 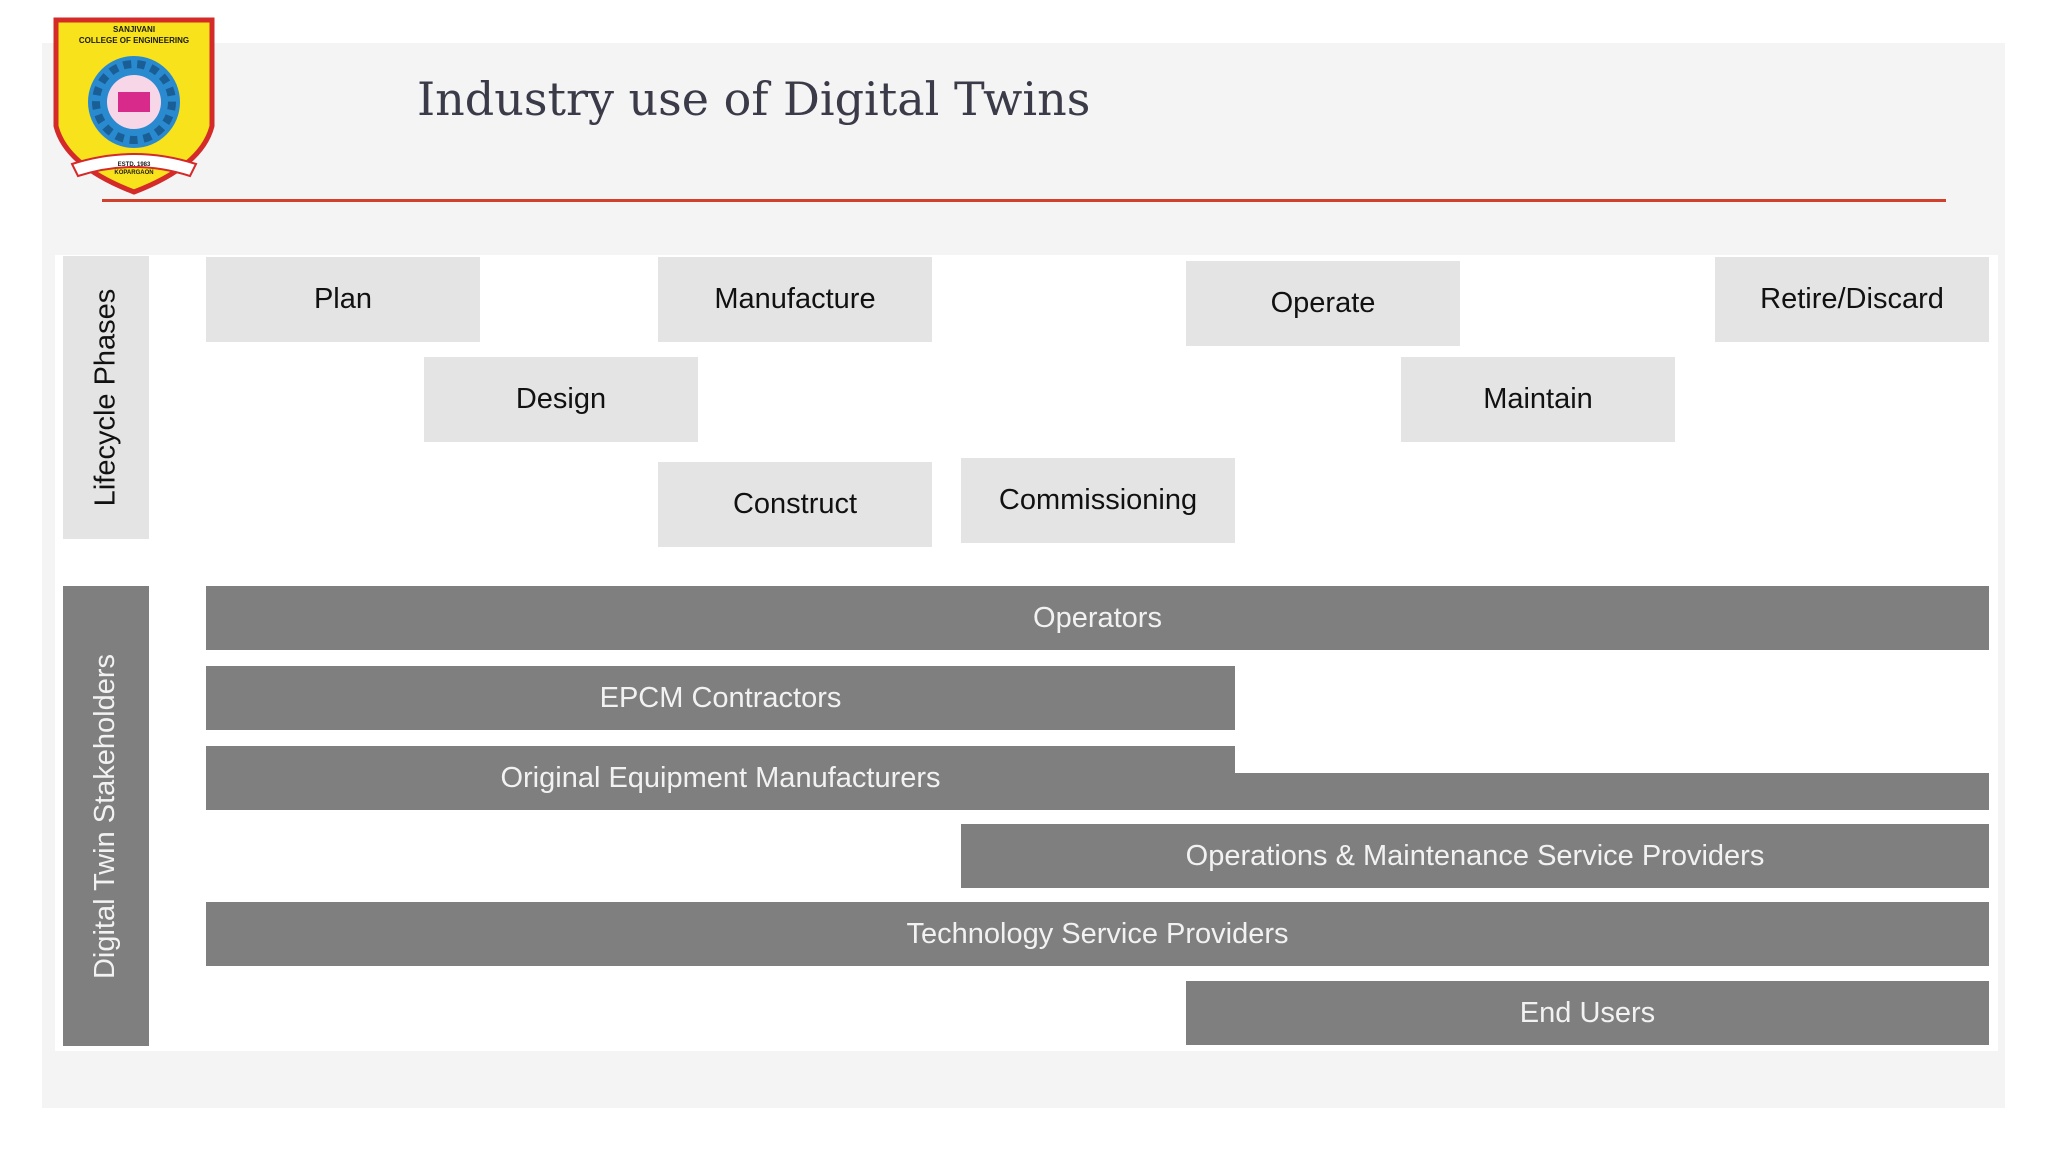 I want to click on phase-box: Manufacture, so click(x=795, y=299).